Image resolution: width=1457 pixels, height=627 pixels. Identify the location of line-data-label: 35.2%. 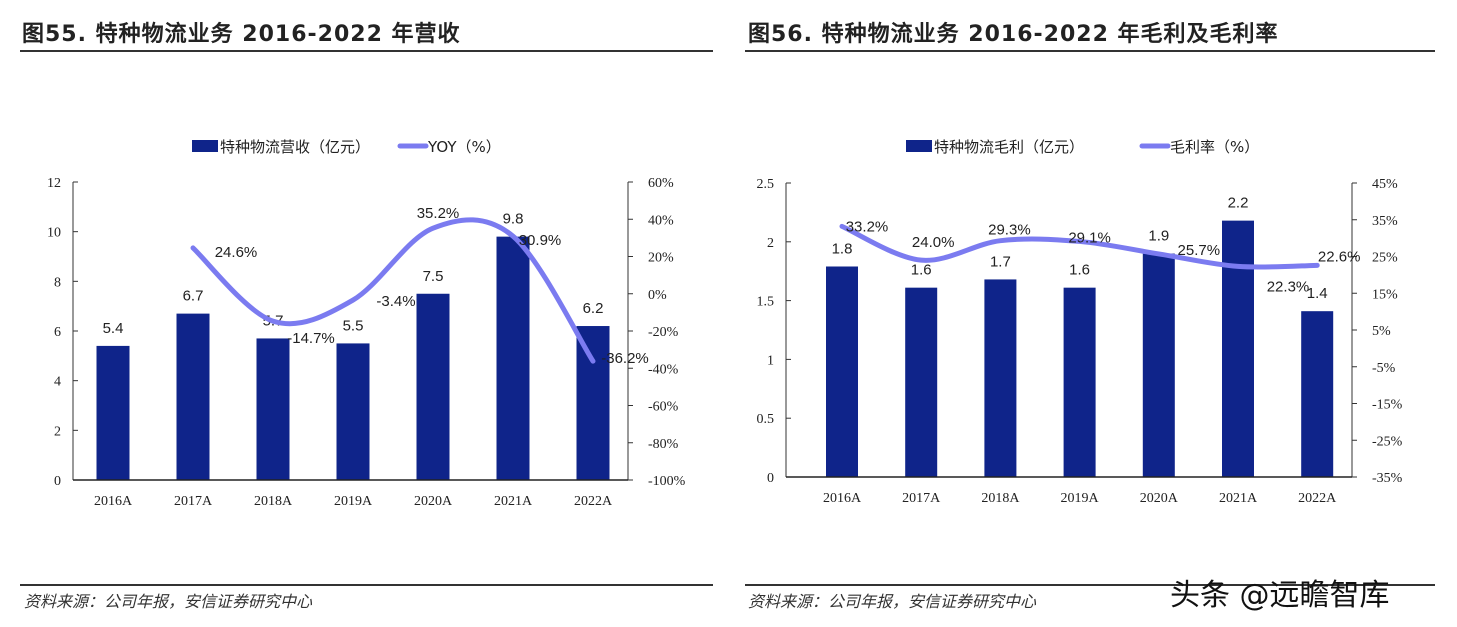
(438, 213).